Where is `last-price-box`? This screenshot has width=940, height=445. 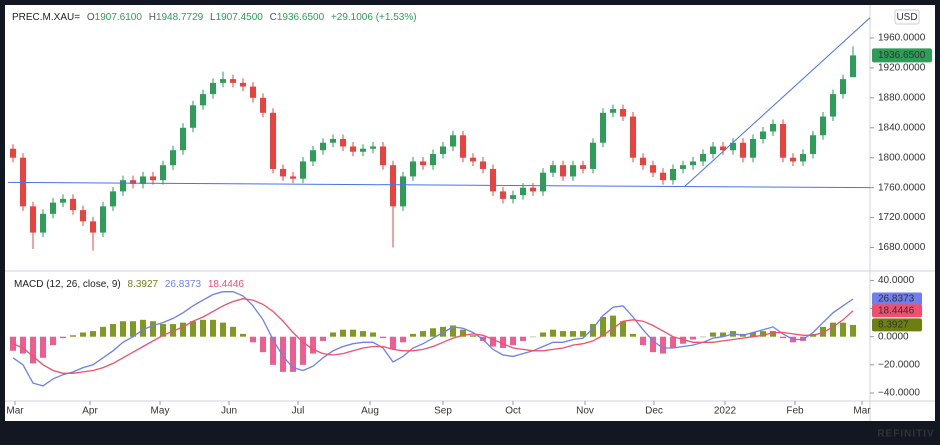 last-price-box is located at coordinates (902, 55).